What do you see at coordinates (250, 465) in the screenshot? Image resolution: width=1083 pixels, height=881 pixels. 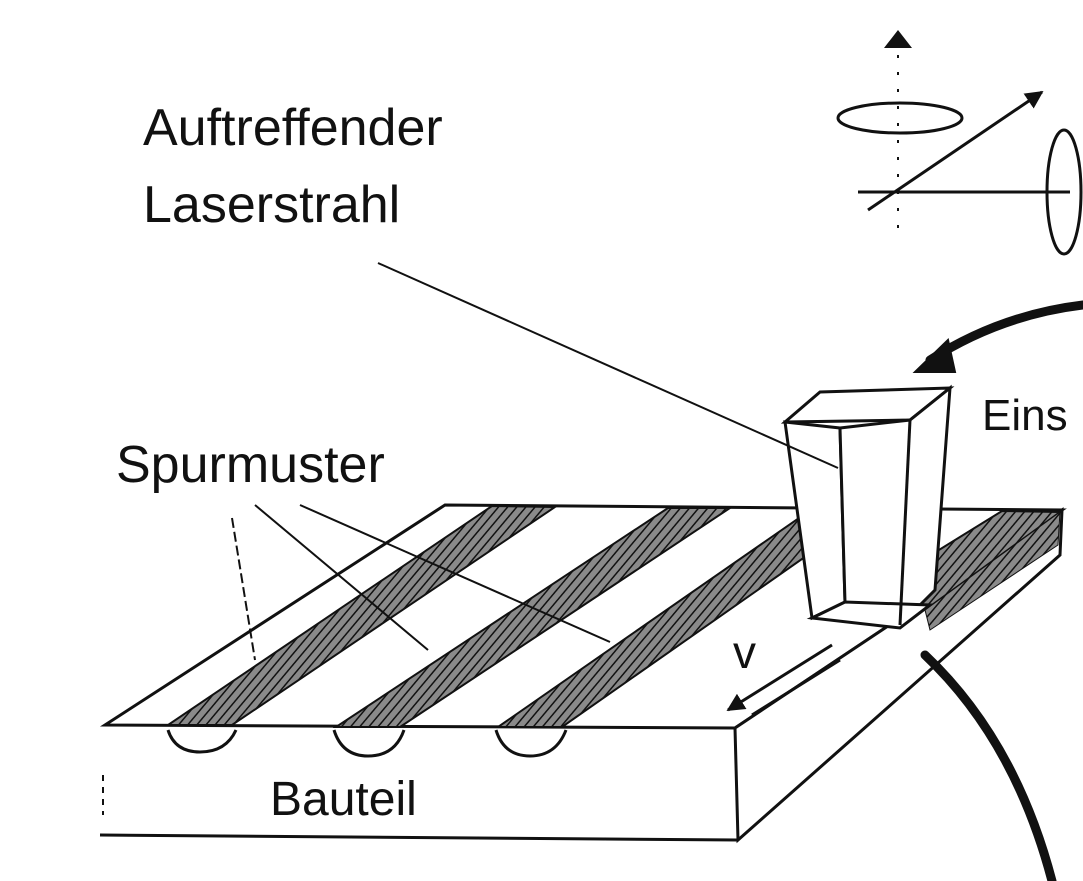 I see `track-pattern-label: Spurmuster` at bounding box center [250, 465].